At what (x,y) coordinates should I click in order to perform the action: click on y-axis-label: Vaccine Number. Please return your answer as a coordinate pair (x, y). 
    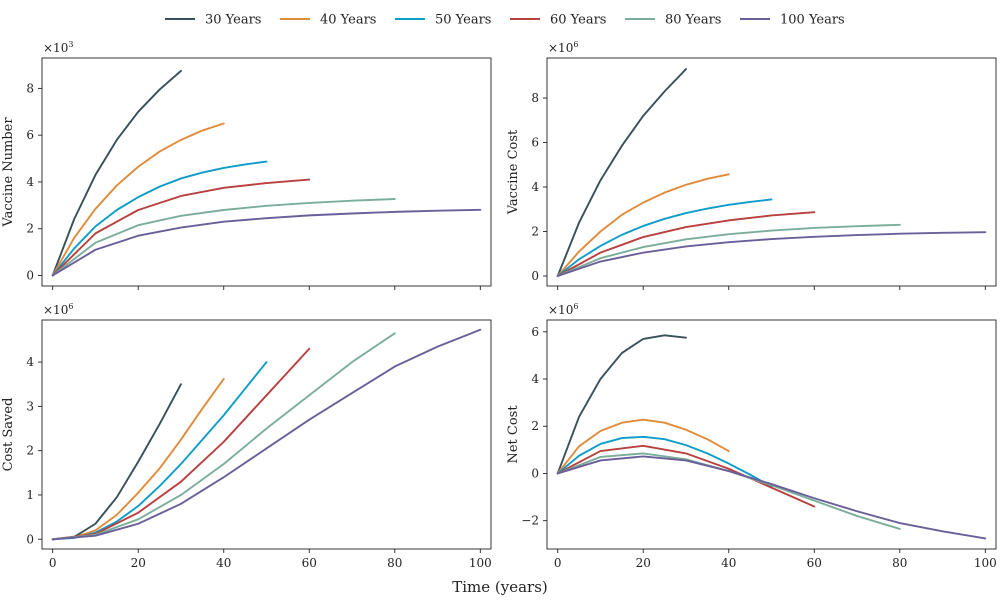
    Looking at the image, I should click on (8, 172).